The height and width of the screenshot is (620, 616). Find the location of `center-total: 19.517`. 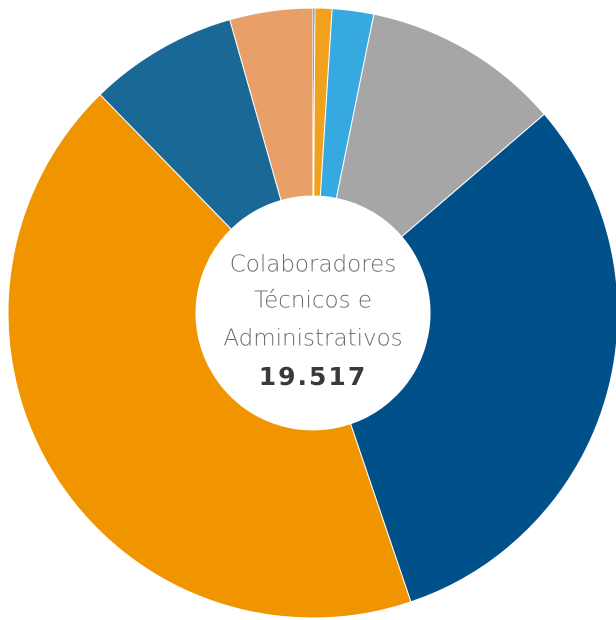

center-total: 19.517 is located at coordinates (313, 376).